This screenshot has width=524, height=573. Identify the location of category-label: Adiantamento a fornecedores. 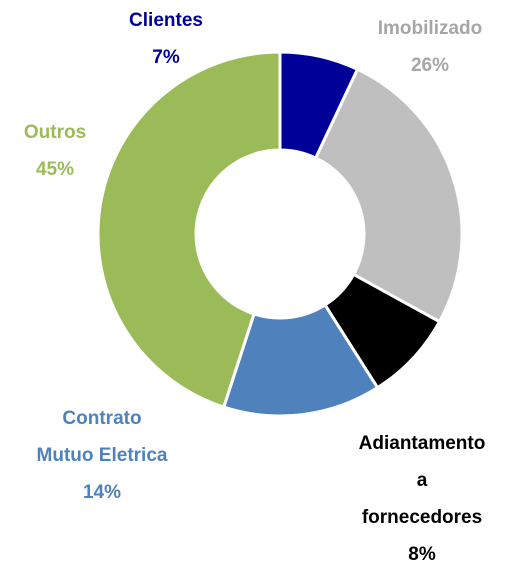
(422, 480).